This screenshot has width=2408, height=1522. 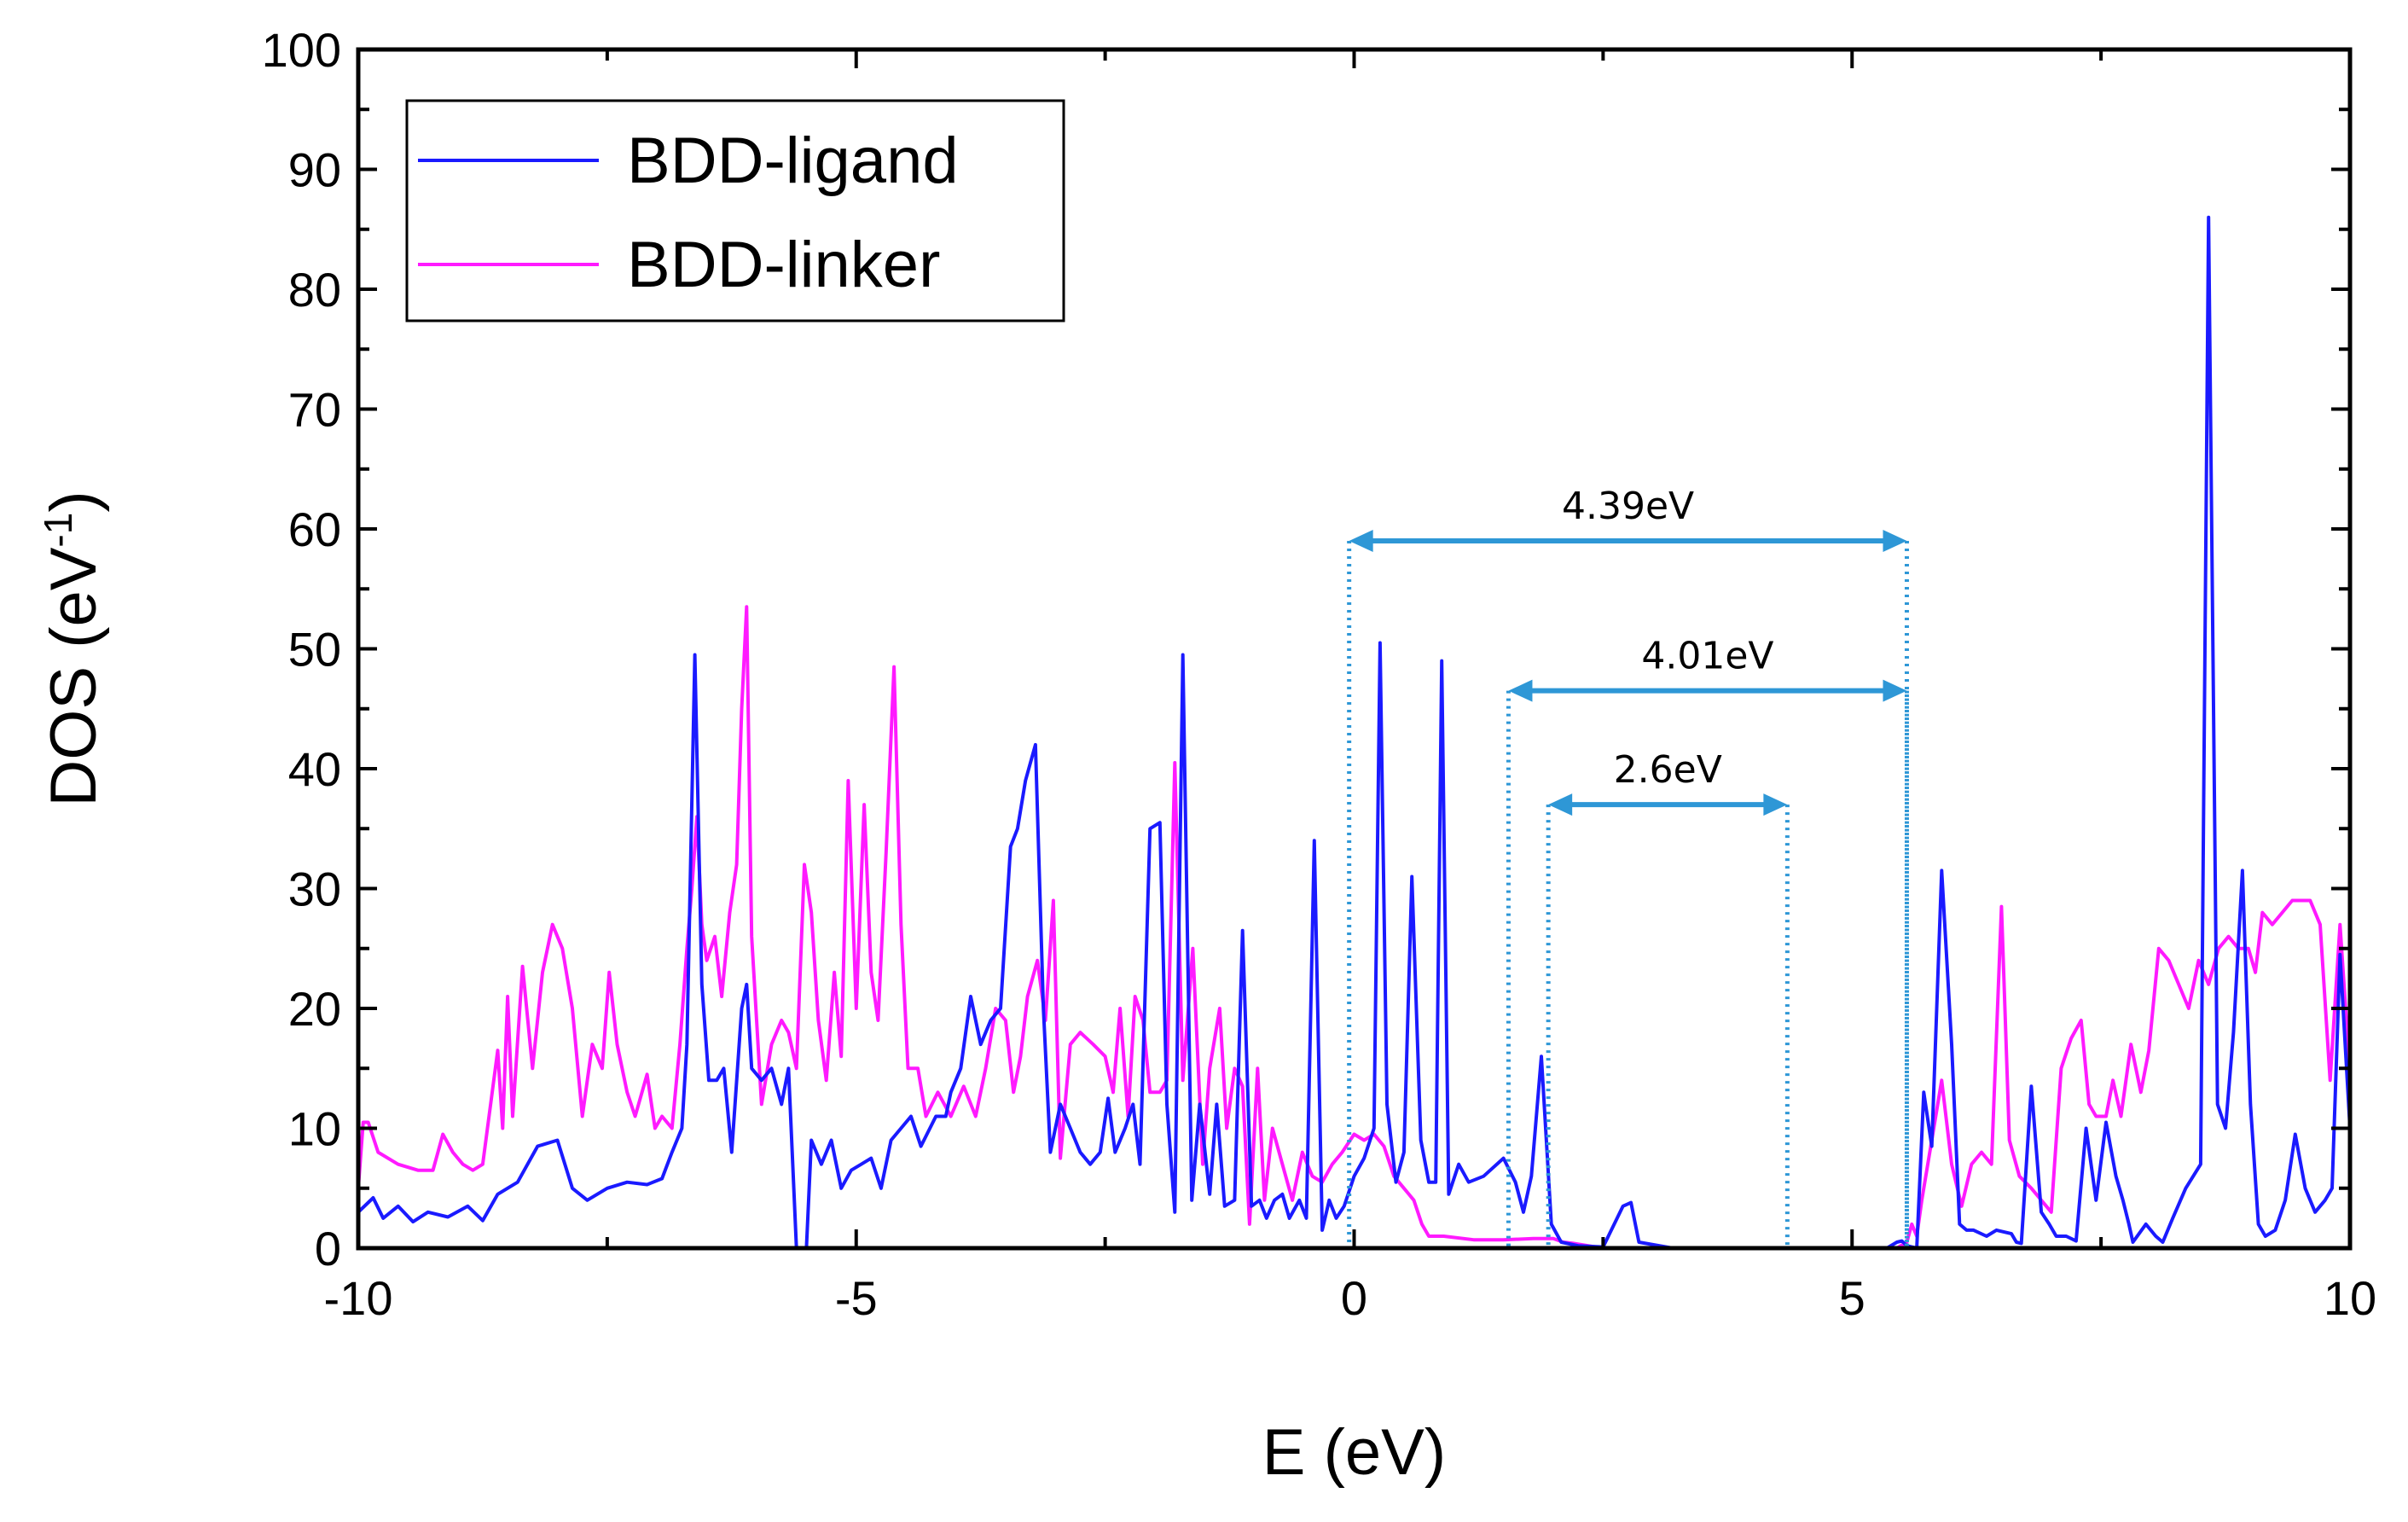 I want to click on legend-label-linker: BDD-linker, so click(x=783, y=265).